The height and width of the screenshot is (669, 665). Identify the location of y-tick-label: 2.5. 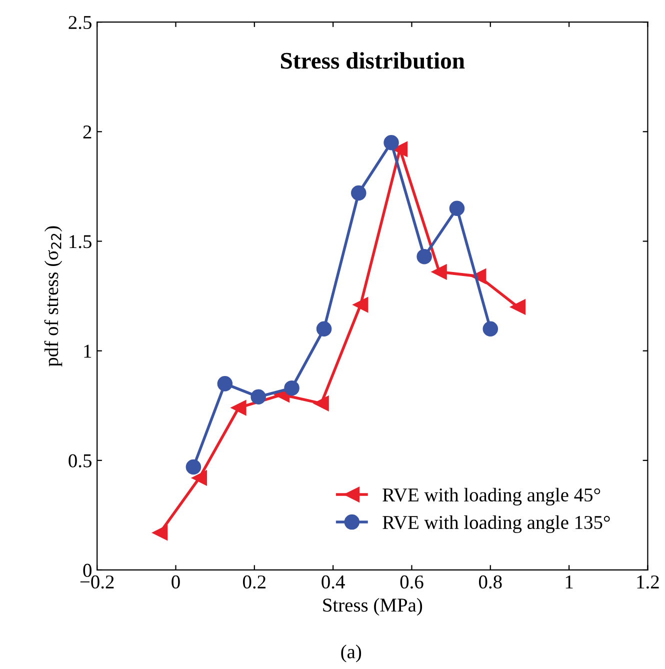
(80, 23).